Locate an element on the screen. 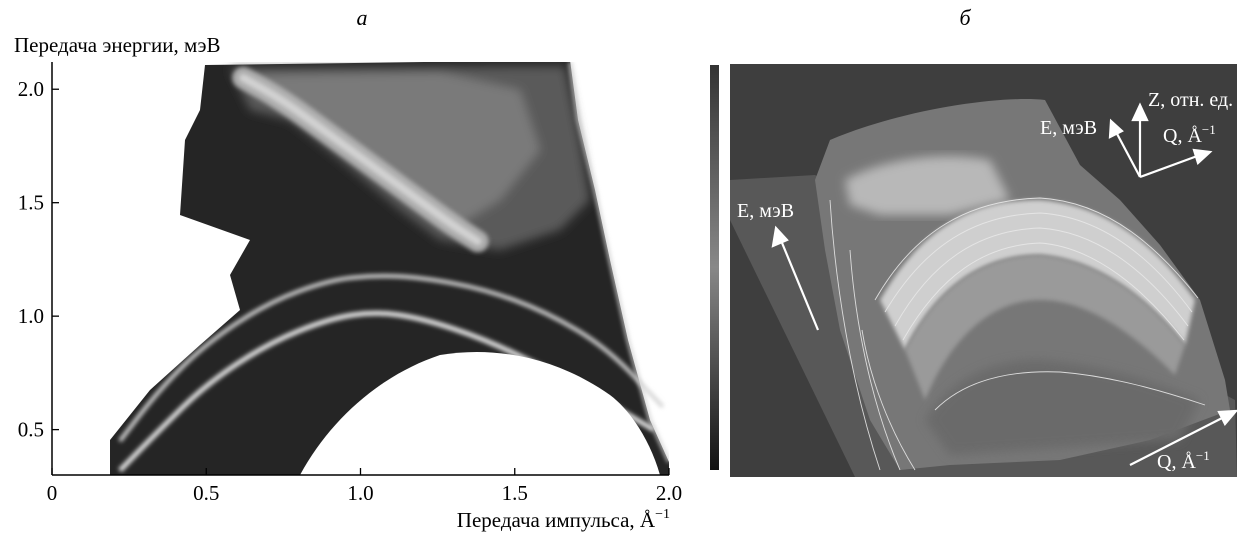 This screenshot has height=541, width=1242. y-tick-label: 0.5 is located at coordinates (31, 430).